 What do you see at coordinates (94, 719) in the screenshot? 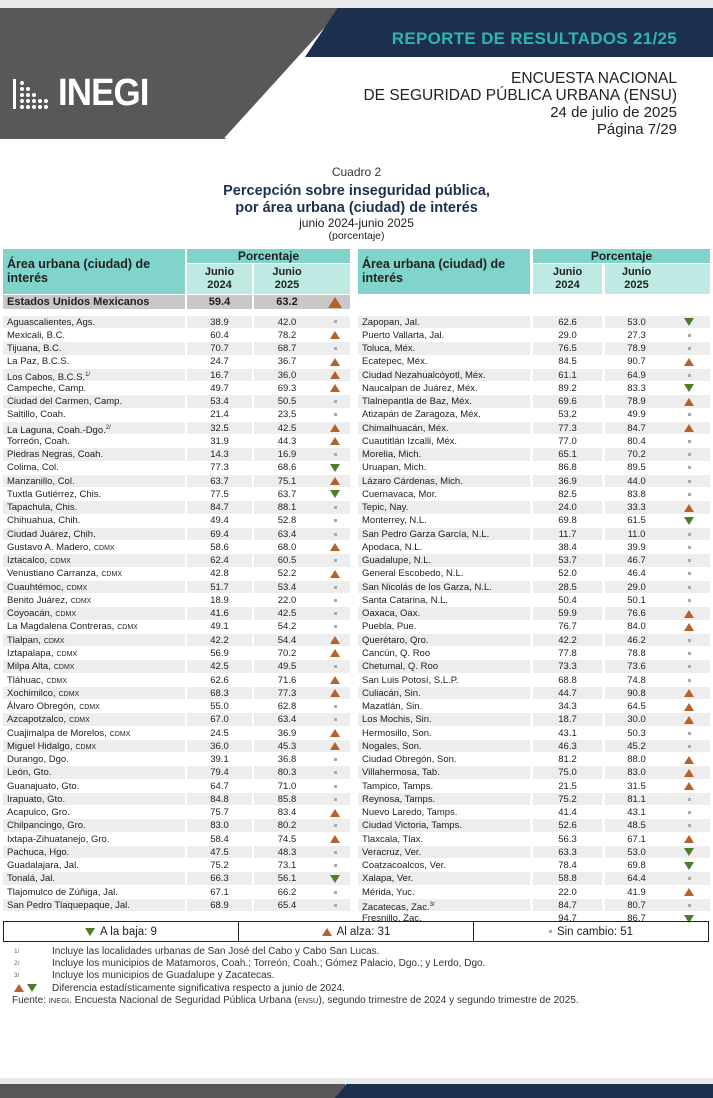
I see `city-name: Azcapotzalco, CDMX` at bounding box center [94, 719].